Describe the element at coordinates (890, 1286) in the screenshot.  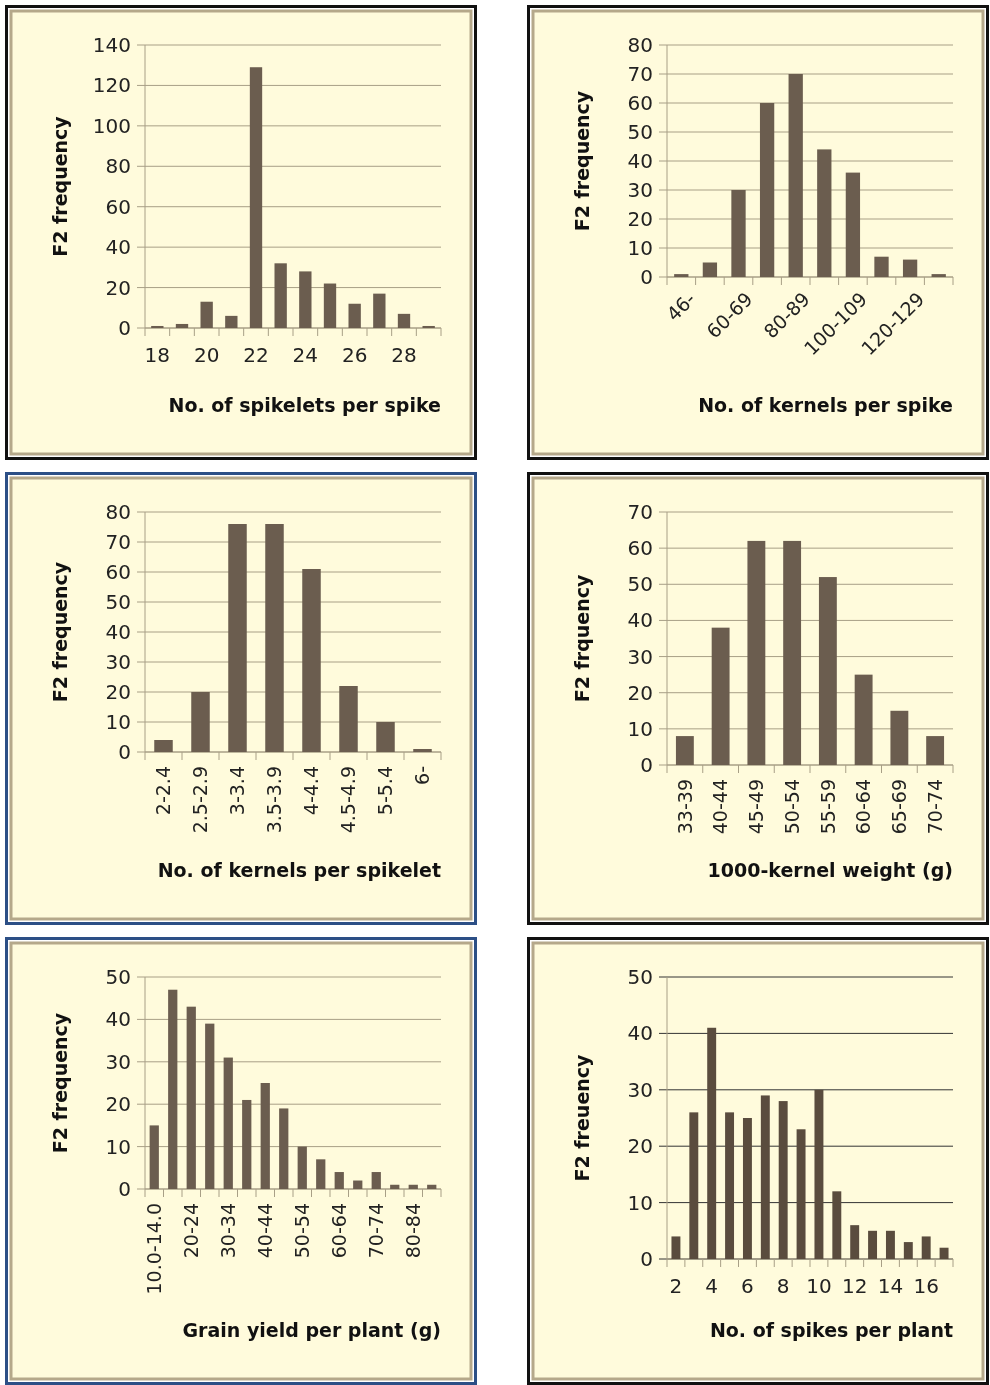
I see `x-tick-label: 14` at that location.